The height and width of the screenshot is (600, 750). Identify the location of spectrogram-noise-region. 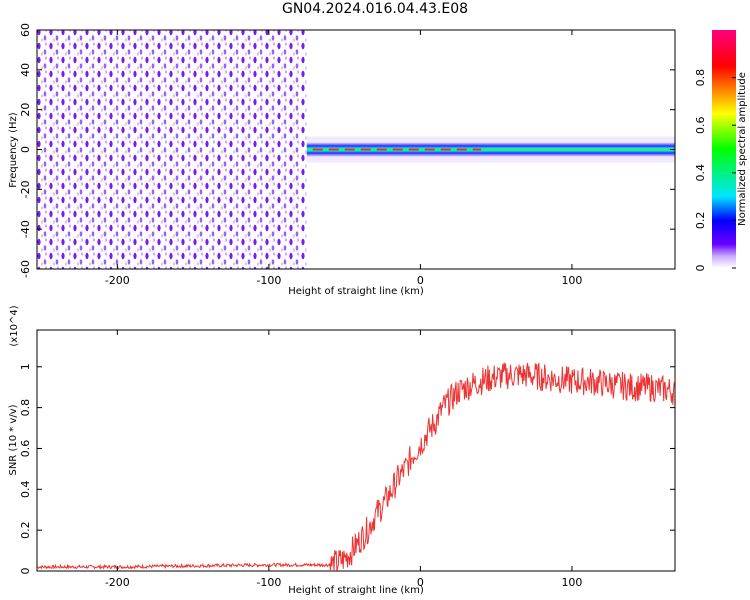
(172, 149).